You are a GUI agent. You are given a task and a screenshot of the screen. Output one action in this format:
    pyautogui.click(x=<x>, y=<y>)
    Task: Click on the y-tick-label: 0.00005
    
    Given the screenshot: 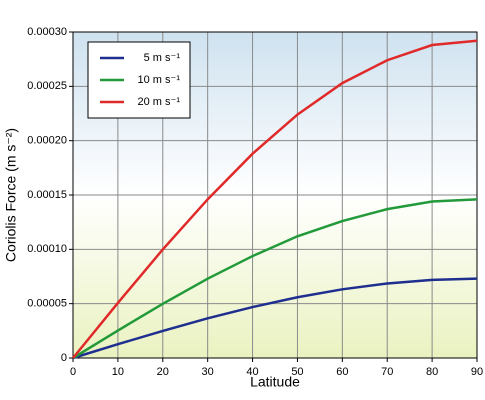 What is the action you would take?
    pyautogui.click(x=47, y=304)
    